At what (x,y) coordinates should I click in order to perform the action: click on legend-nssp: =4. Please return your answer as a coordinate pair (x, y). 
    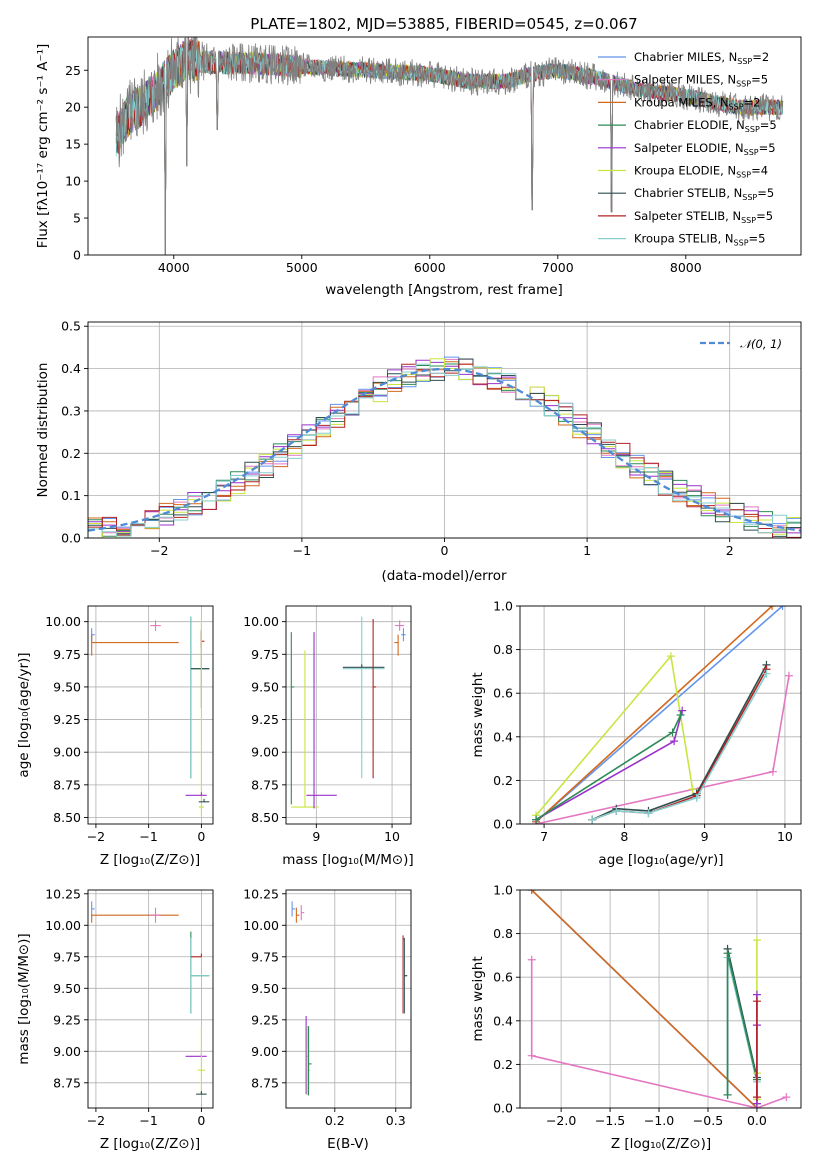
    Looking at the image, I should click on (759, 171).